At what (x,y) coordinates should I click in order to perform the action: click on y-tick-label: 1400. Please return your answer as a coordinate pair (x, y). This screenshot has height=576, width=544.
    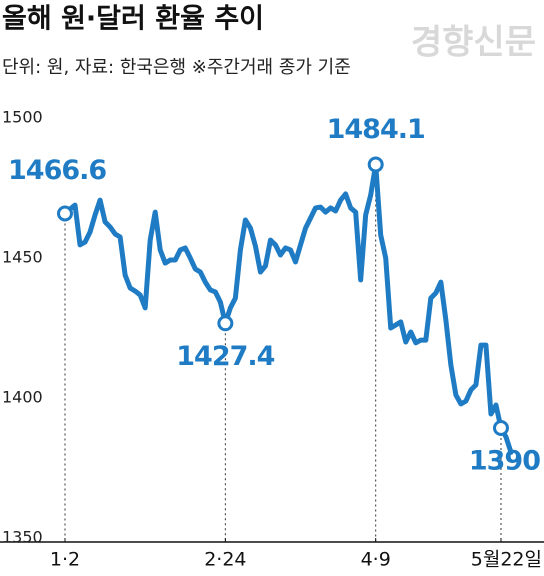
    Looking at the image, I should click on (22, 397).